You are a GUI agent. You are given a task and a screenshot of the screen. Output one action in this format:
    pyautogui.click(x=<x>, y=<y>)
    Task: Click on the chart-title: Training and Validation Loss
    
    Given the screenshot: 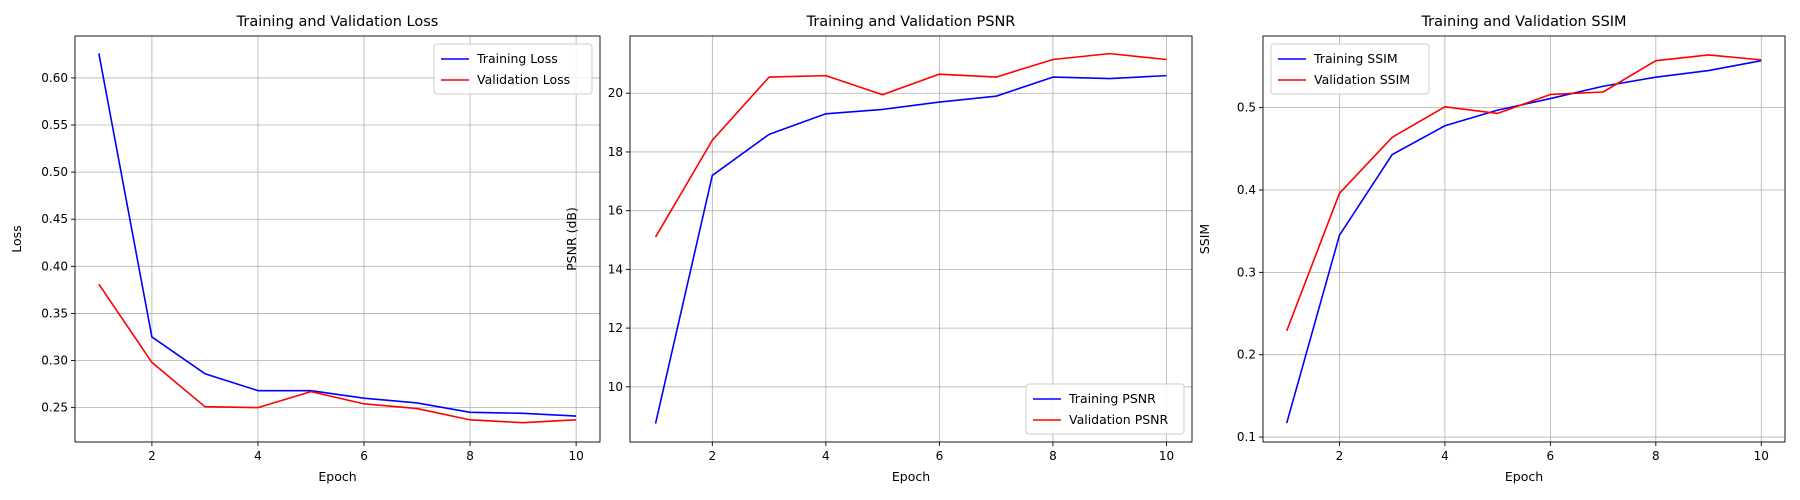 What is the action you would take?
    pyautogui.click(x=337, y=22)
    